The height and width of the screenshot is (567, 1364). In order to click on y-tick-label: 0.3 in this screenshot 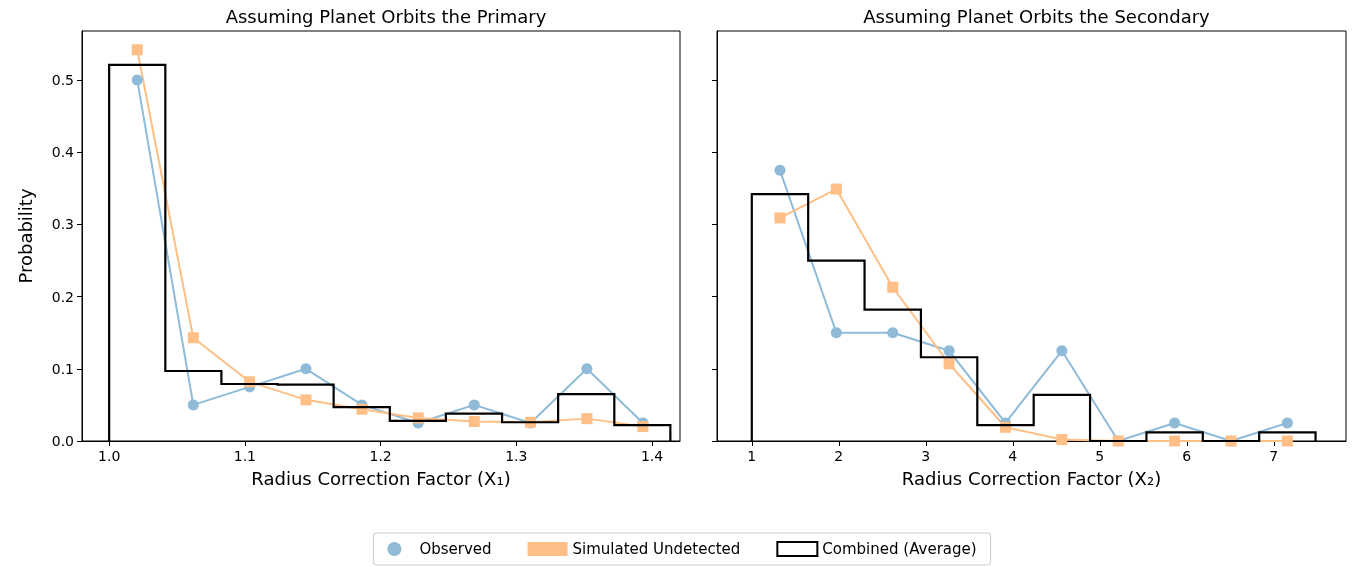, I will do `click(62, 224)`.